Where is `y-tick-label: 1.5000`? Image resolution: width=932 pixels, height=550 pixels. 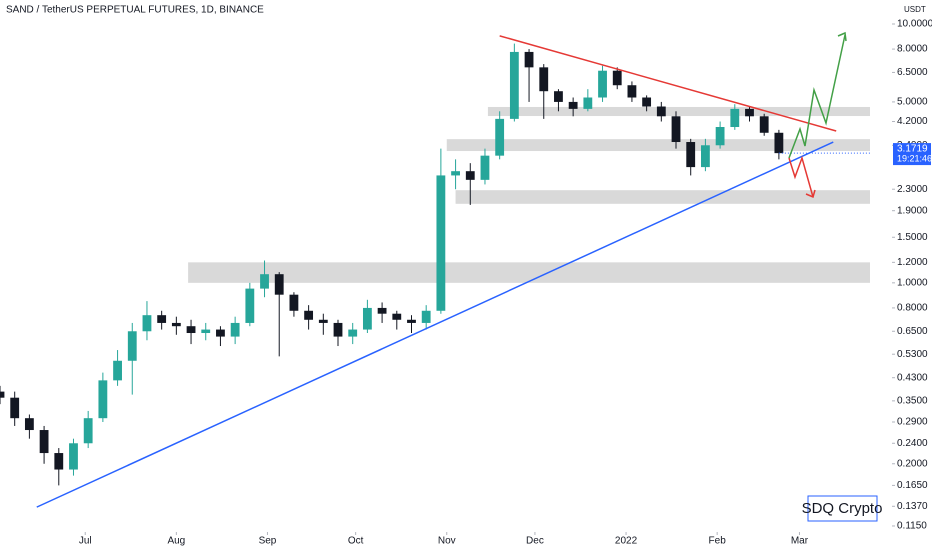 y-tick-label: 1.5000 is located at coordinates (912, 237).